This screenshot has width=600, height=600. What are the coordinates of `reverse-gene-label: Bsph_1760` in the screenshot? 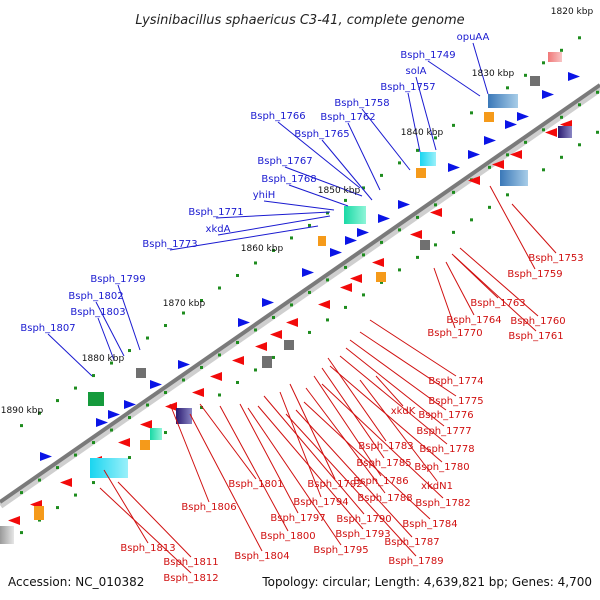 It's located at (537, 321).